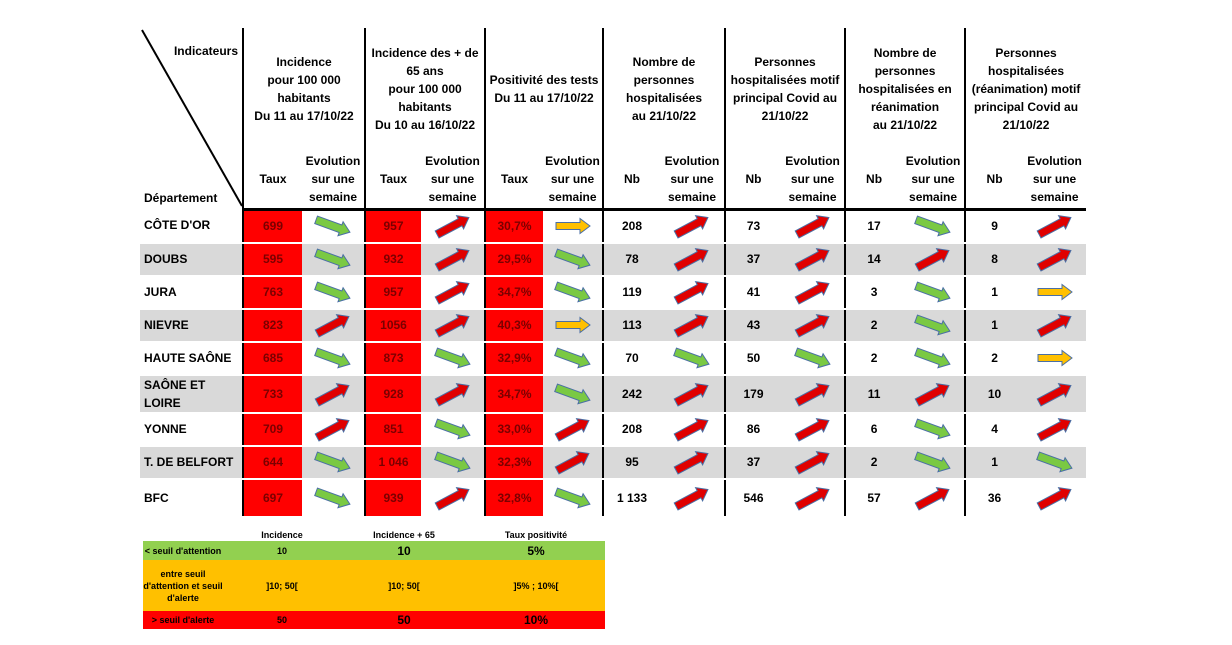 The height and width of the screenshot is (645, 1232). Describe the element at coordinates (392, 325) in the screenshot. I see `value-cell: 1056` at that location.